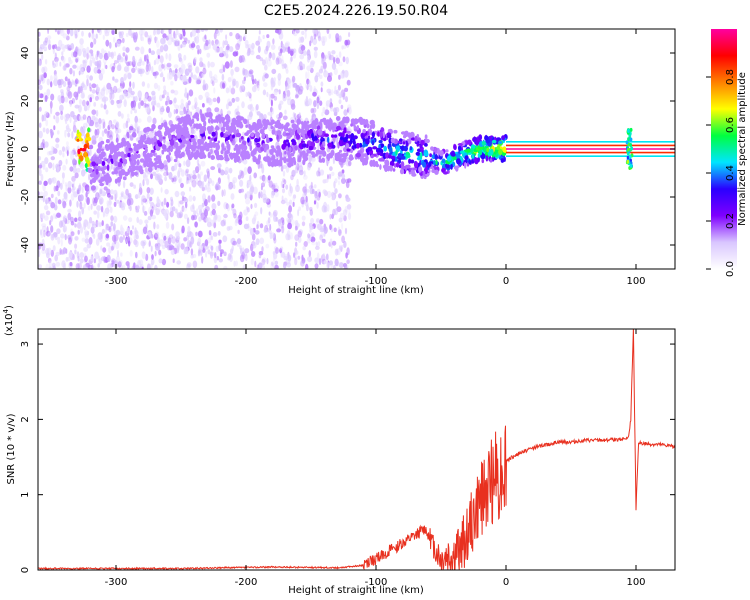 This screenshot has width=750, height=600. Describe the element at coordinates (630, 135) in the screenshot. I see `heatmap-burst-mark` at that location.